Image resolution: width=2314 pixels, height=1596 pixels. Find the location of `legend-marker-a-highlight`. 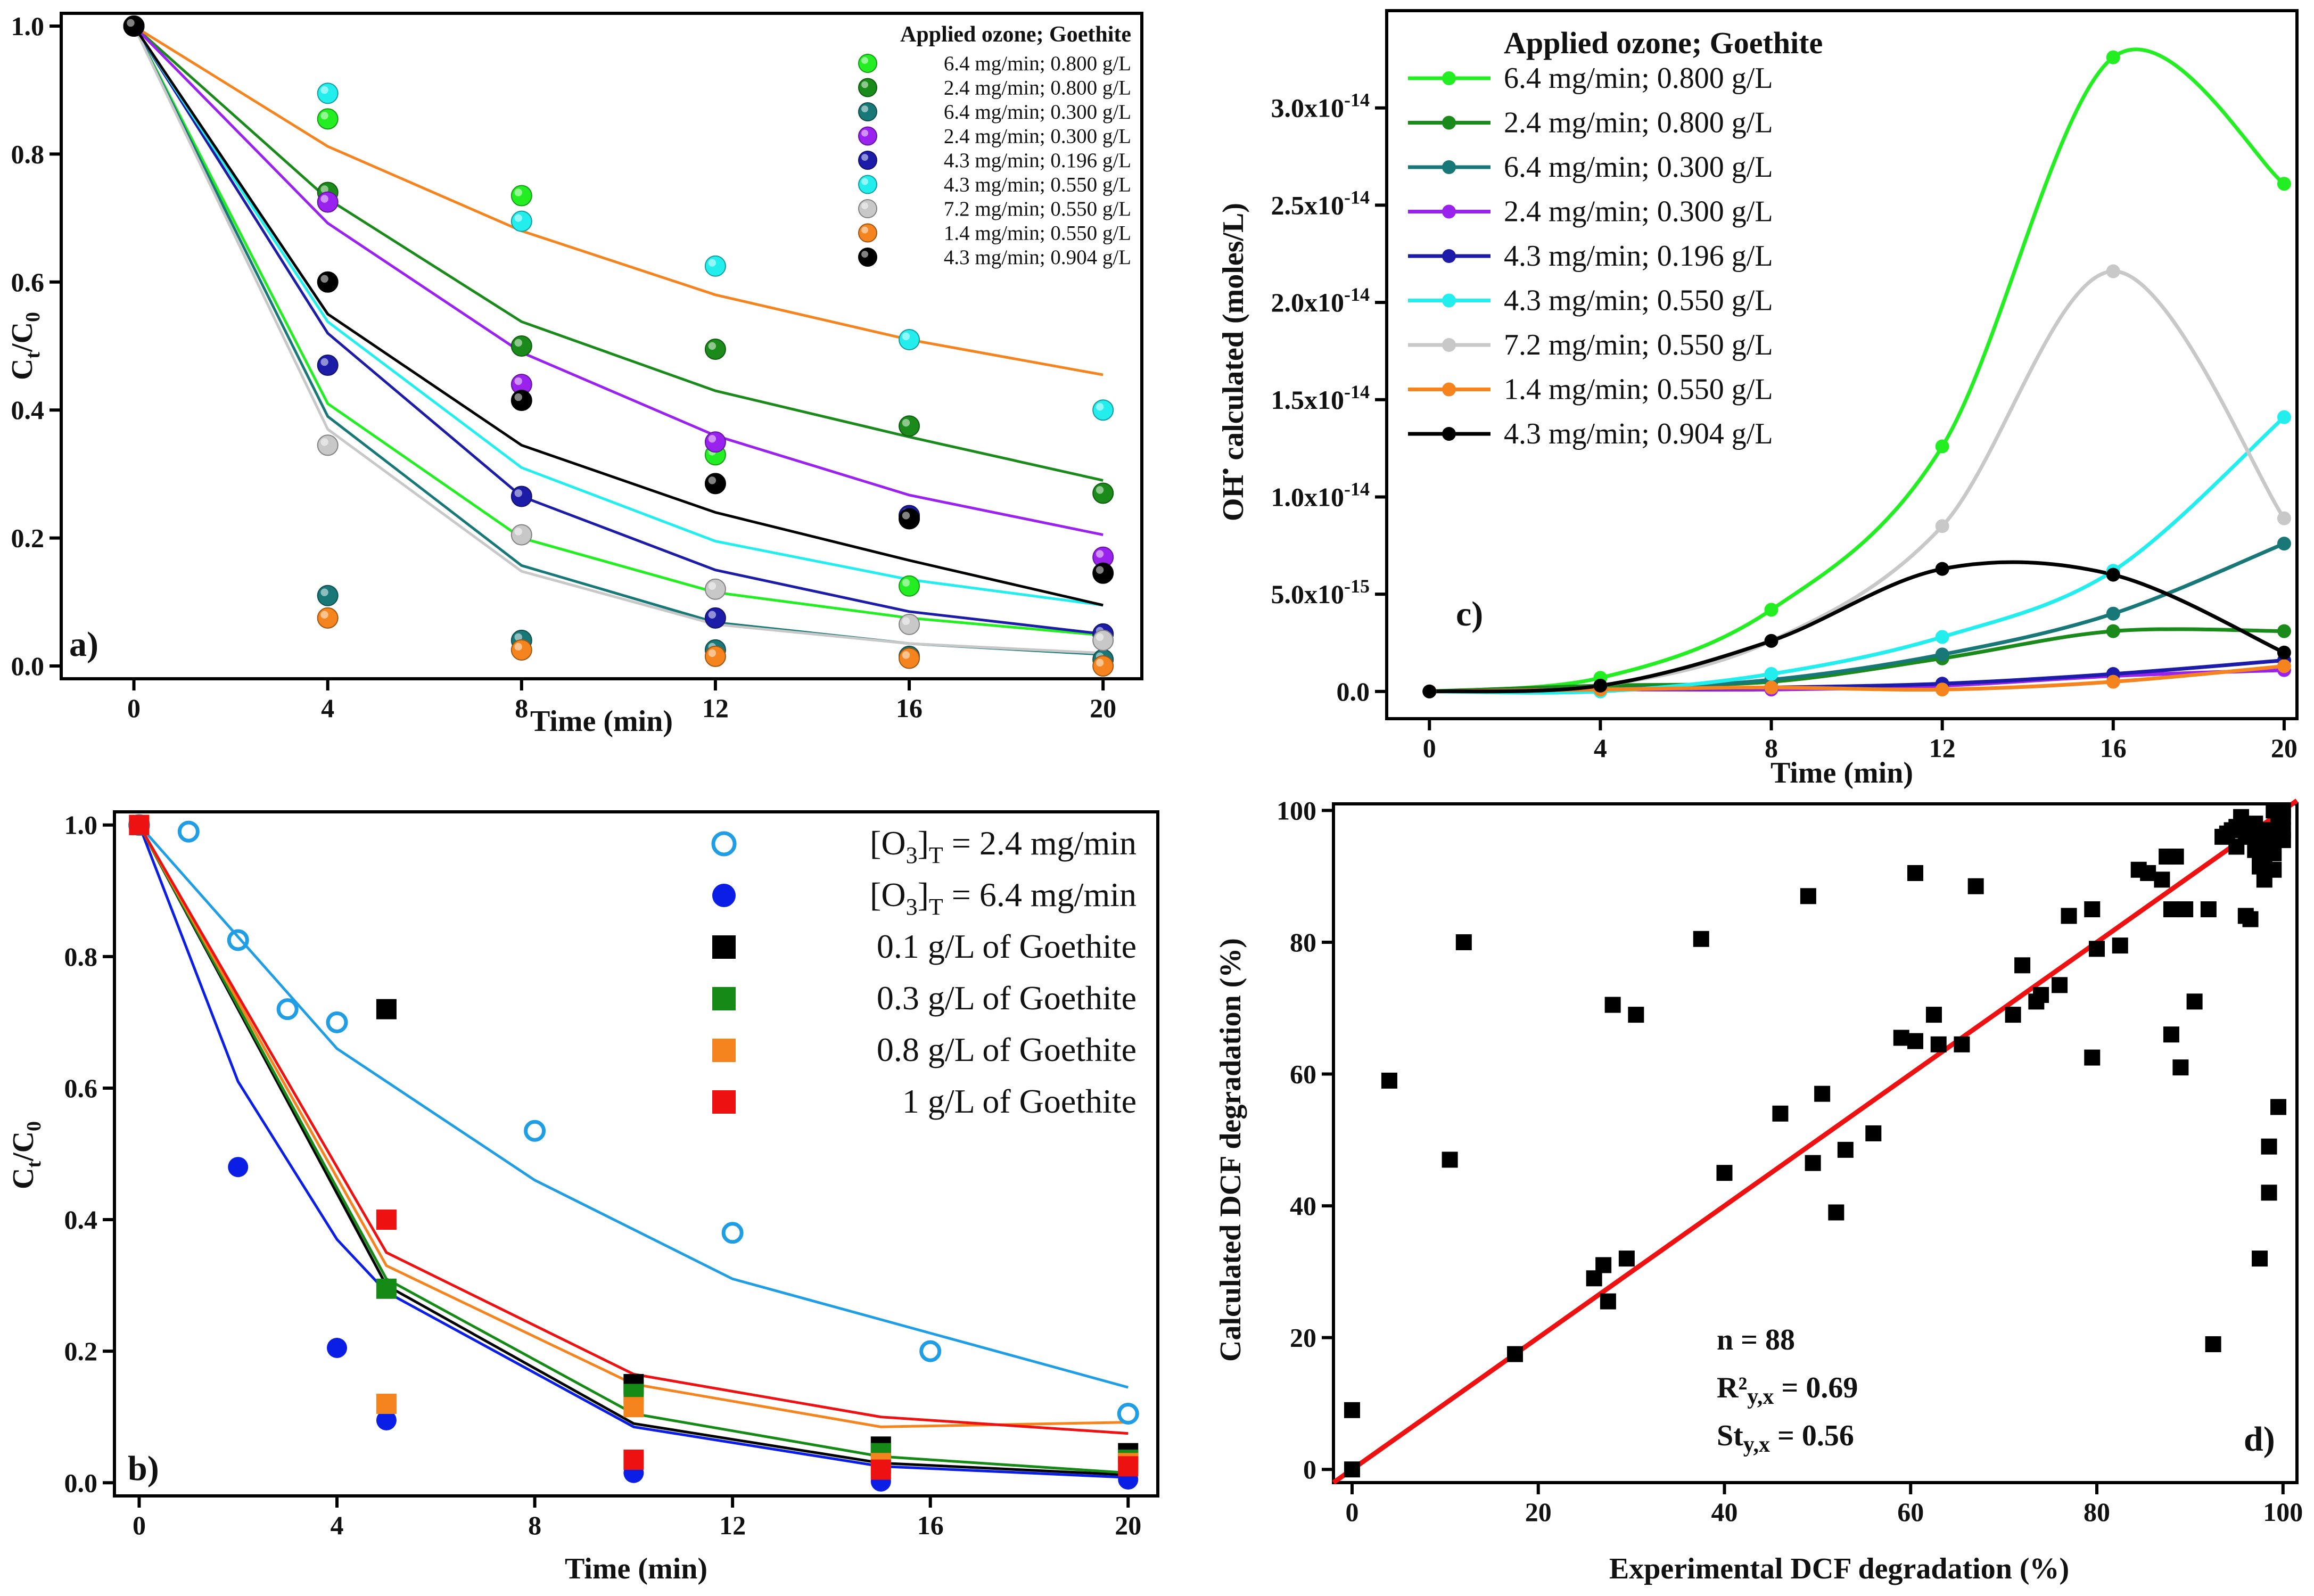

legend-marker-a-highlight is located at coordinates (865, 84).